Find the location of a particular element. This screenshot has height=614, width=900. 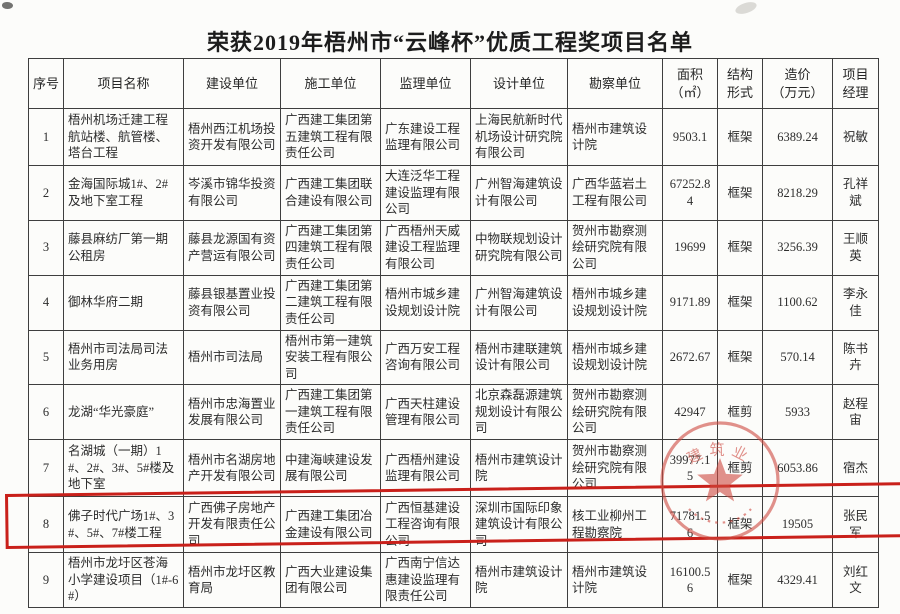

col-header-designer: 设计单位 is located at coordinates (519, 83).